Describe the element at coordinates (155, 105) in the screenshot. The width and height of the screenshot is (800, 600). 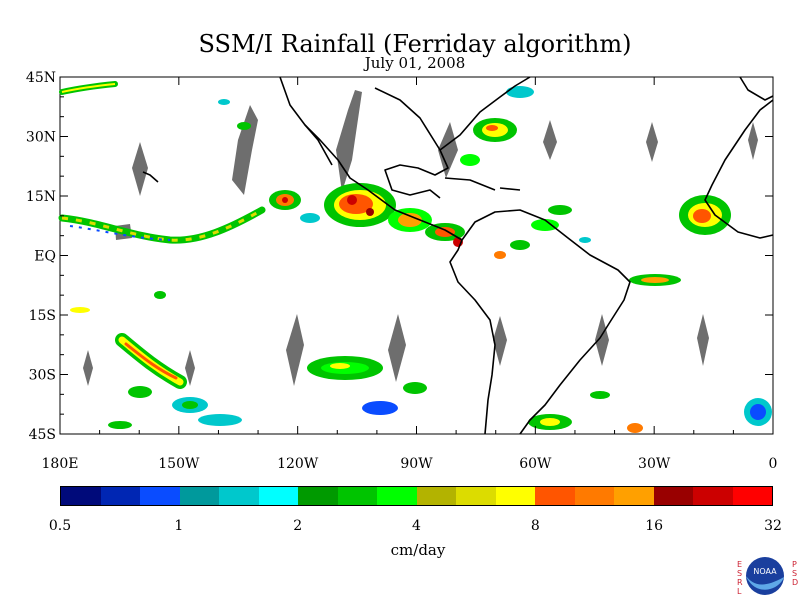
I see `rainfall-north-pacific` at that location.